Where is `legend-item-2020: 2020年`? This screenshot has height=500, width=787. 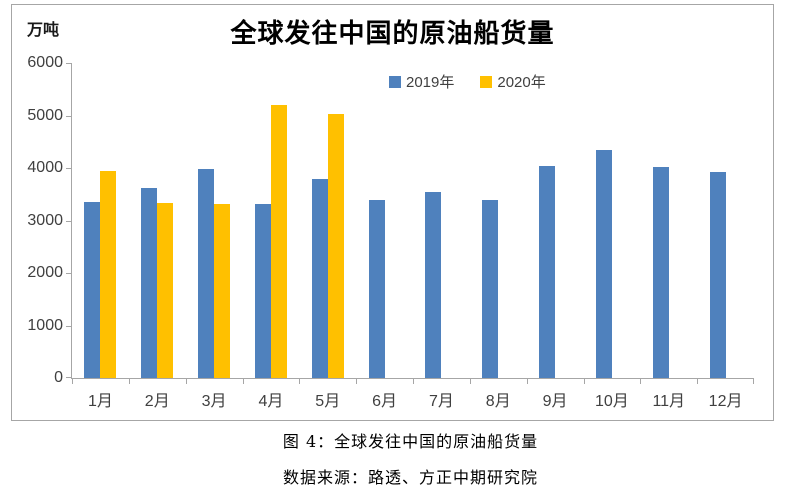
legend-item-2020: 2020年 is located at coordinates (513, 81).